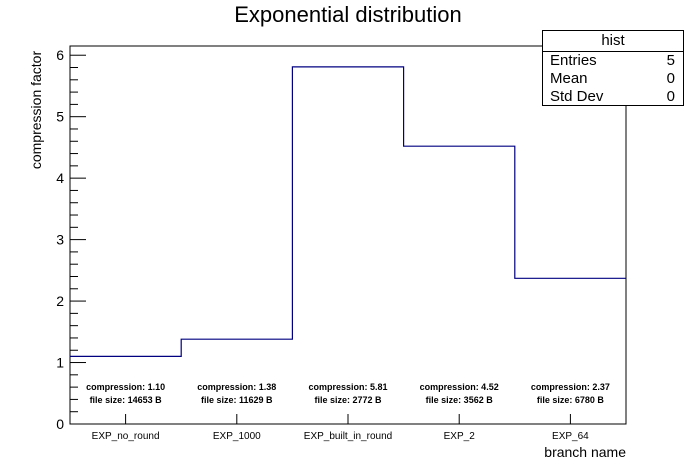 The image size is (696, 472). Describe the element at coordinates (570, 436) in the screenshot. I see `x-tick-label: EXP_64` at that location.